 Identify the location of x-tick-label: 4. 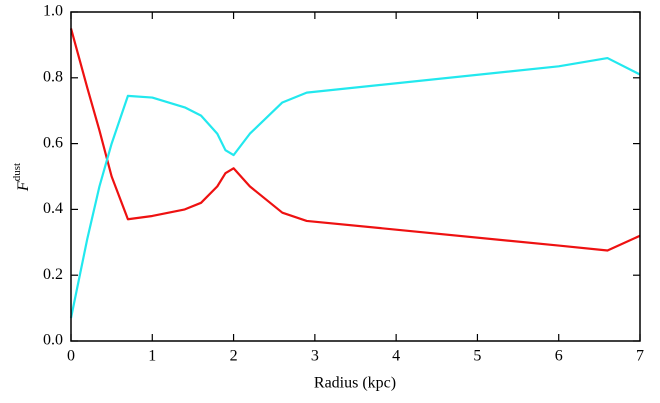
(396, 356).